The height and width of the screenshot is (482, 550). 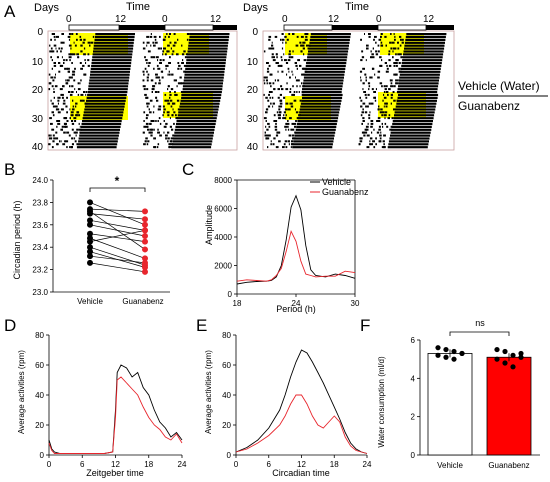 What do you see at coordinates (40, 225) in the screenshot?
I see `y-tick-label: 23.6` at bounding box center [40, 225].